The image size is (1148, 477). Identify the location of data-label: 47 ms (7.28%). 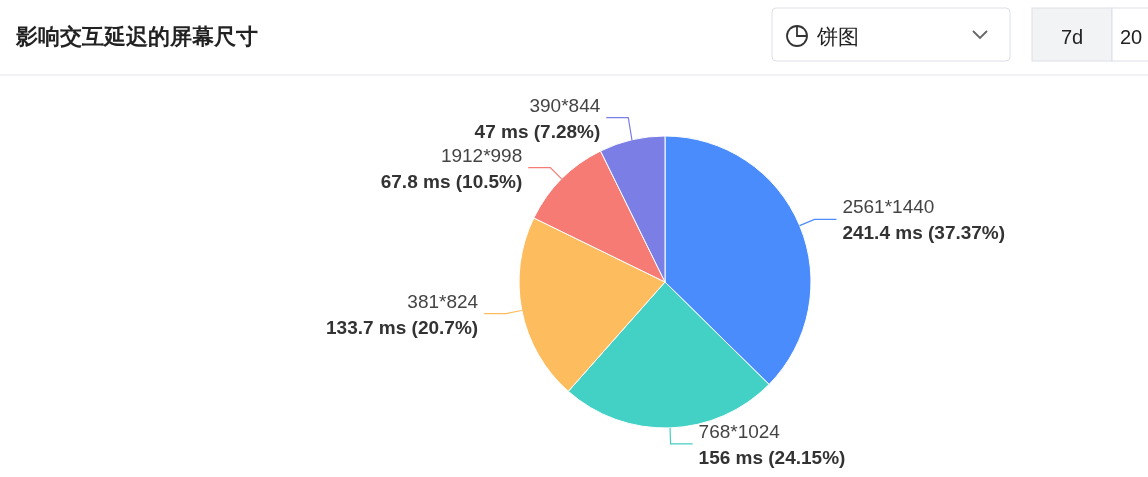
(537, 131).